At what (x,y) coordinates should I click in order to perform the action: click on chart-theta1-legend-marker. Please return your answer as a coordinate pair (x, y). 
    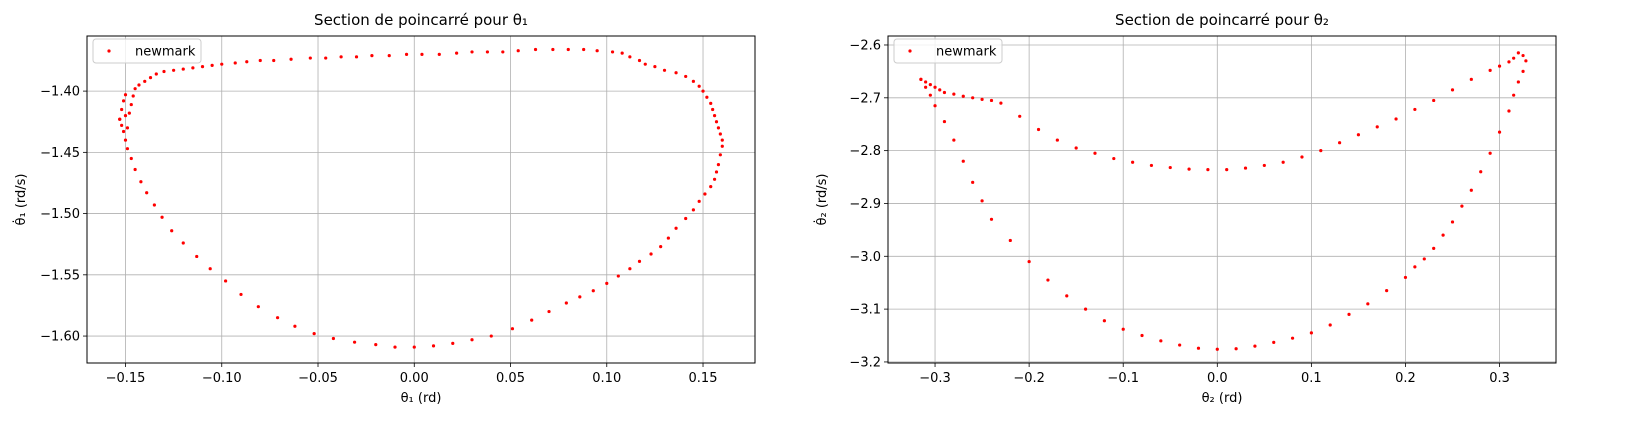
    Looking at the image, I should click on (109, 51).